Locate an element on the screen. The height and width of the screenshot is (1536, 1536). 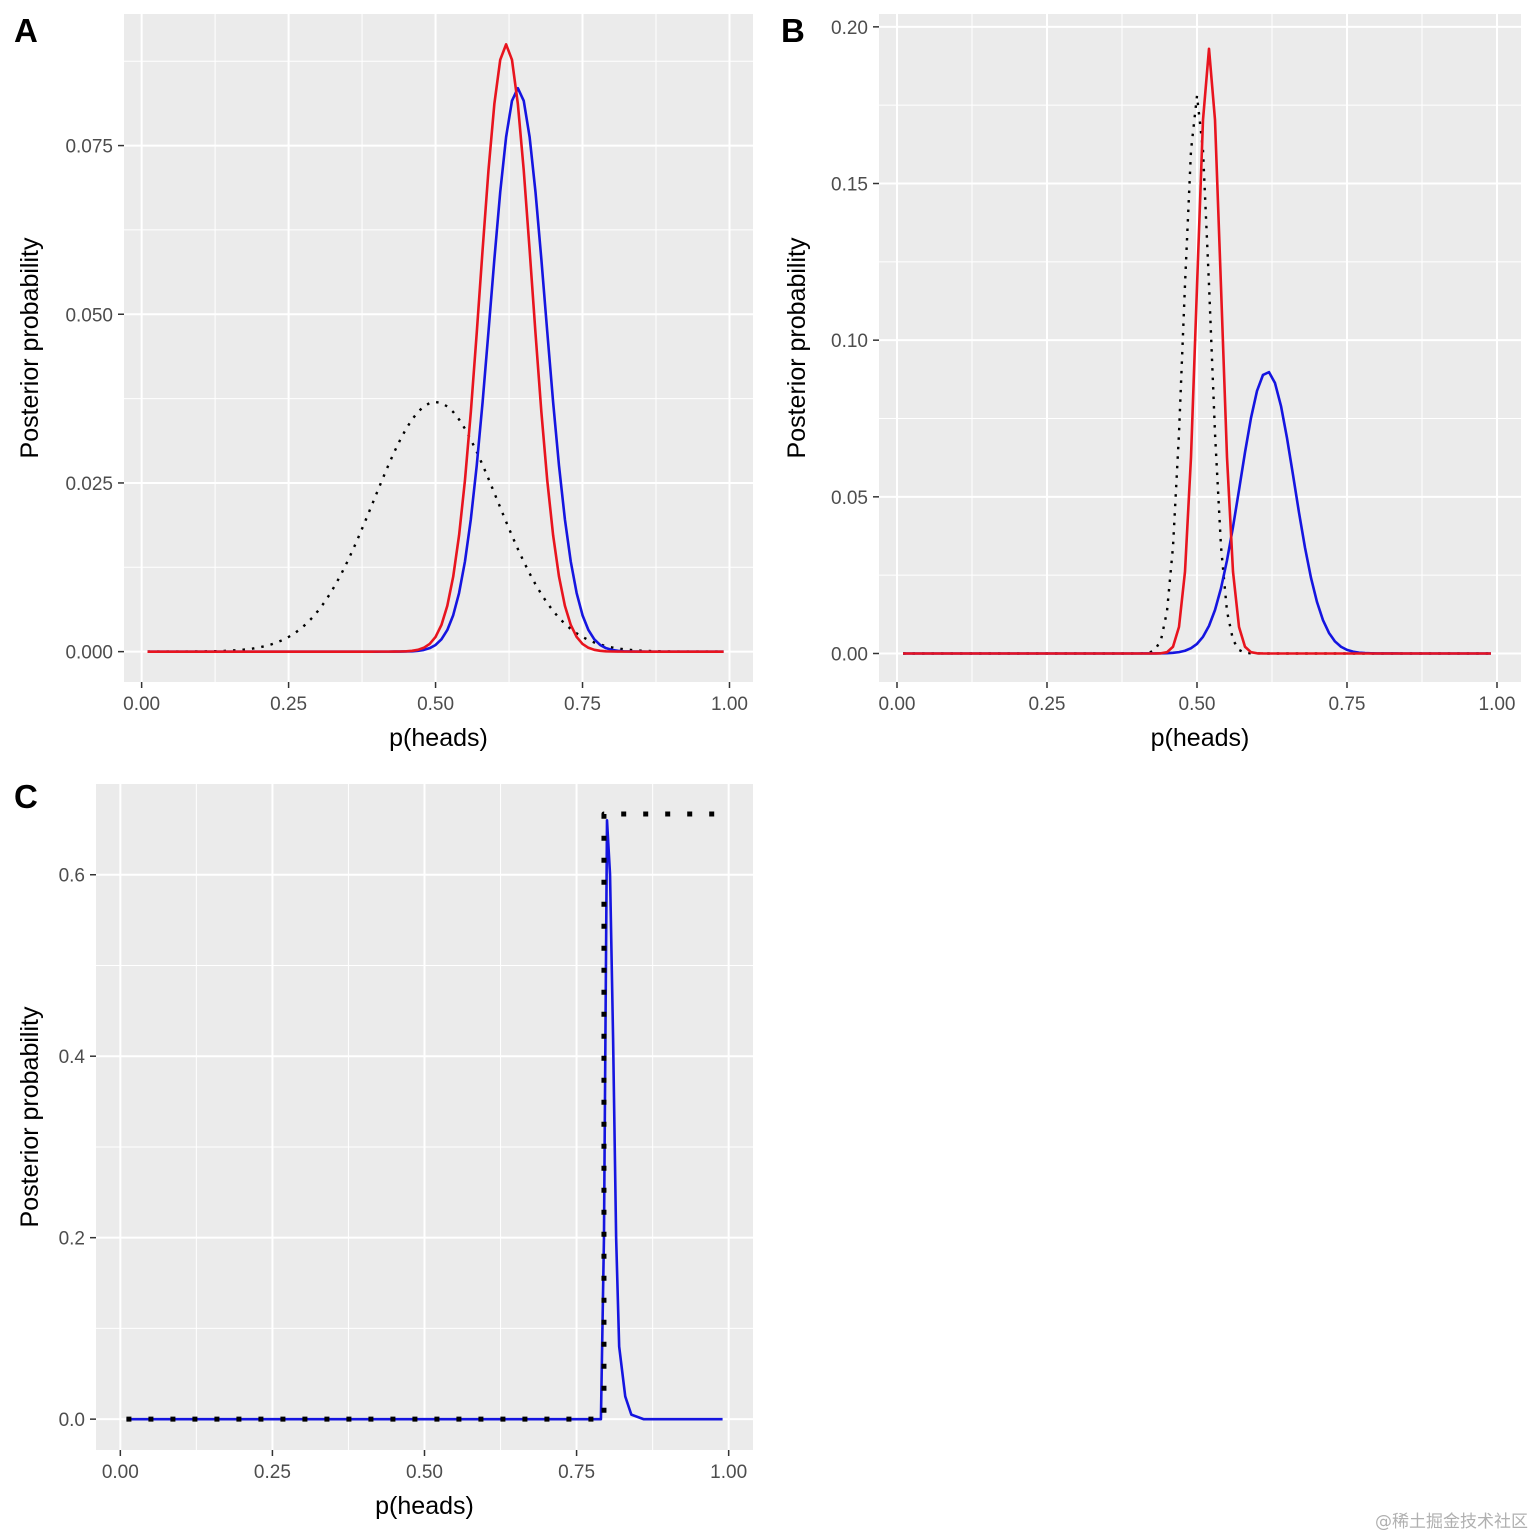
y-tick-label: 0.6 is located at coordinates (72, 876).